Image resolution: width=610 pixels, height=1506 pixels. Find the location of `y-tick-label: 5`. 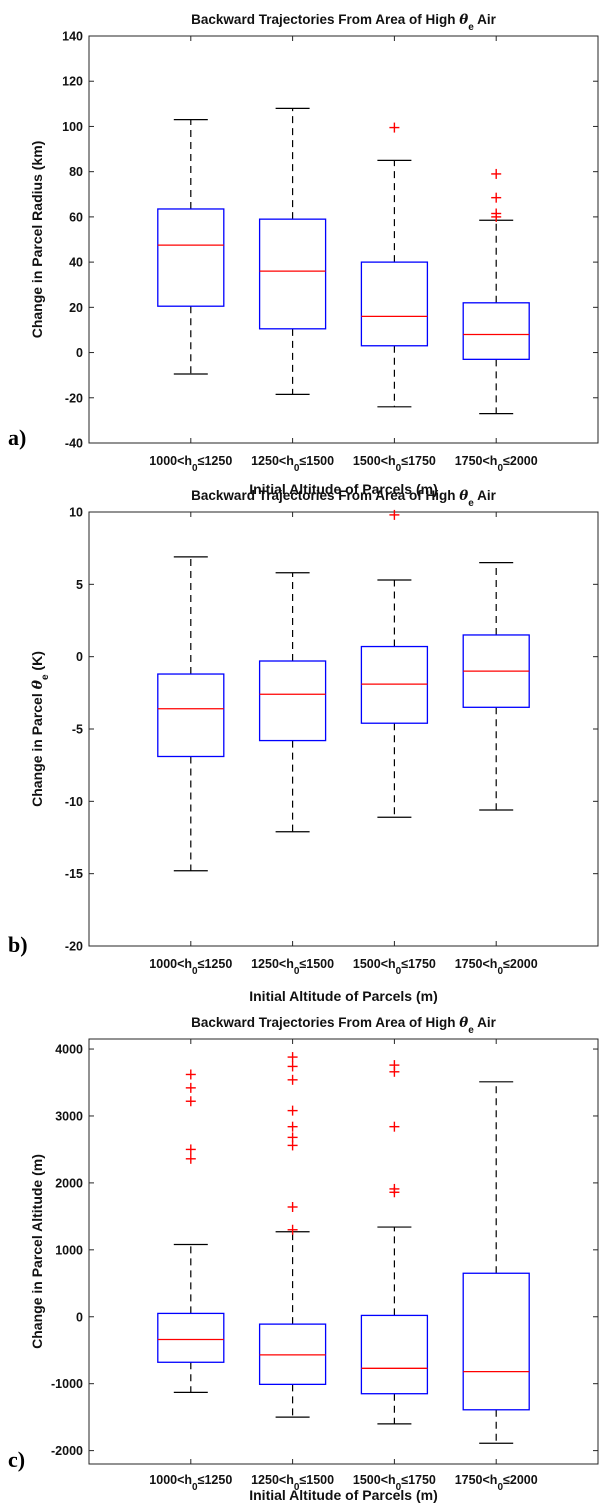

y-tick-label: 5 is located at coordinates (79, 585).